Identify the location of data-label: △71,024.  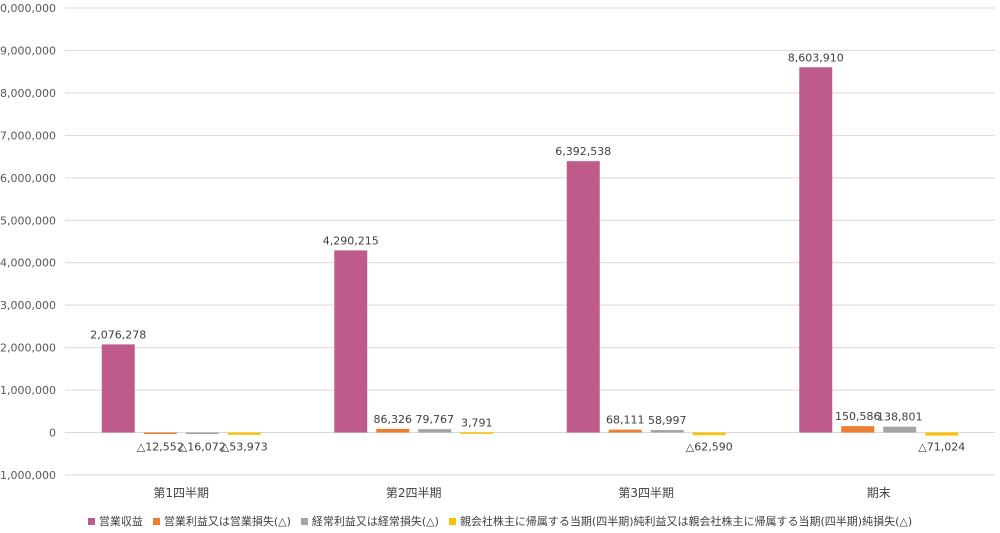
(941, 447).